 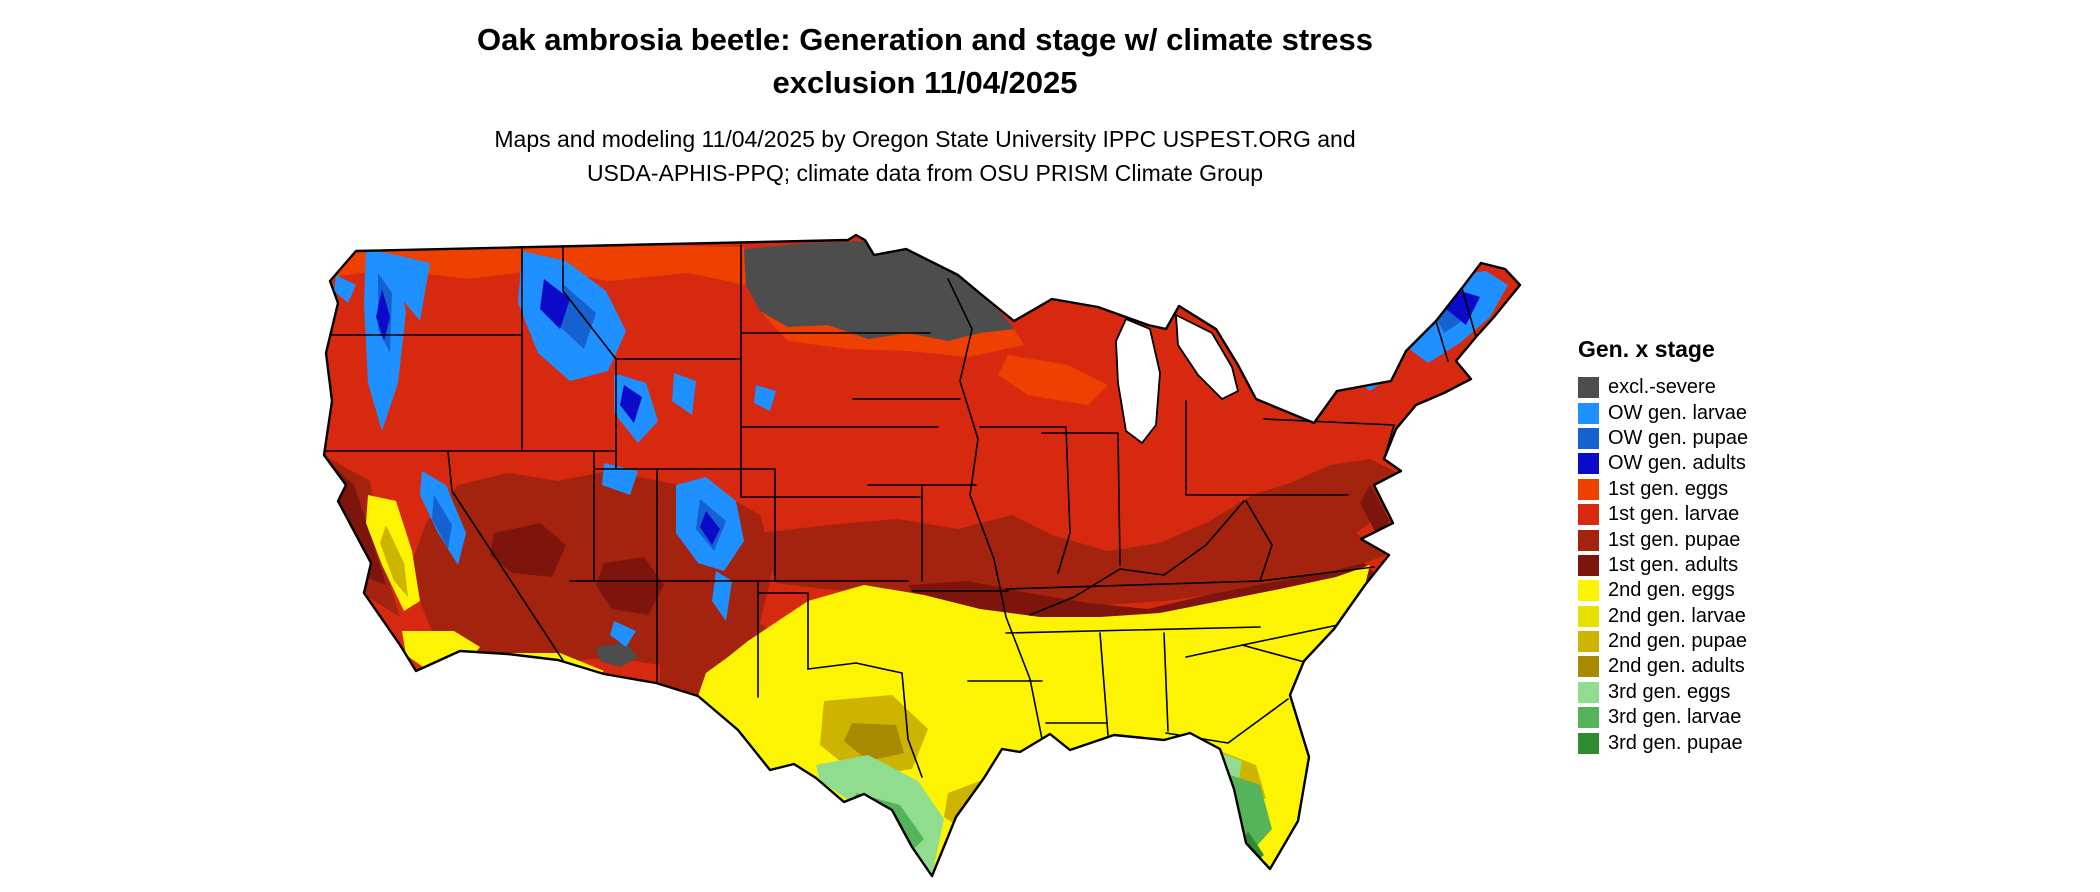 I want to click on legend-item: OW gen. adults, so click(x=1738, y=463).